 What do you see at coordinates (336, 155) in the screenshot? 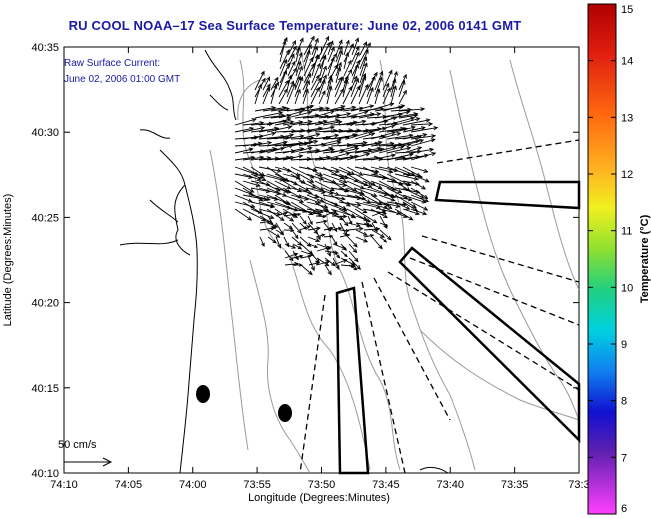
I see `surface-current-vectors` at bounding box center [336, 155].